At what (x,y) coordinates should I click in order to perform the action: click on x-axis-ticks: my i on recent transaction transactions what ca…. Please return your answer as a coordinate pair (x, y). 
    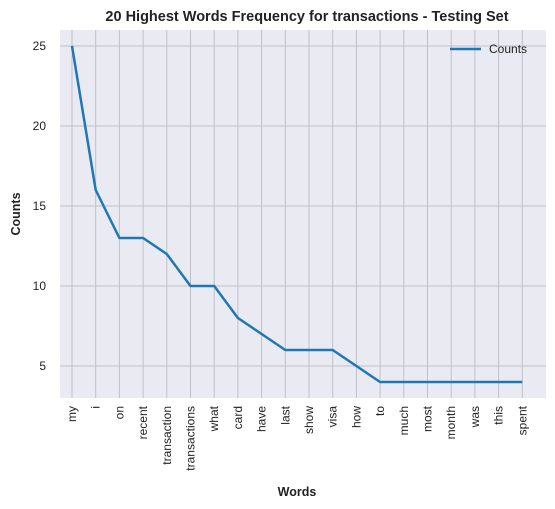
    Looking at the image, I should click on (297, 437).